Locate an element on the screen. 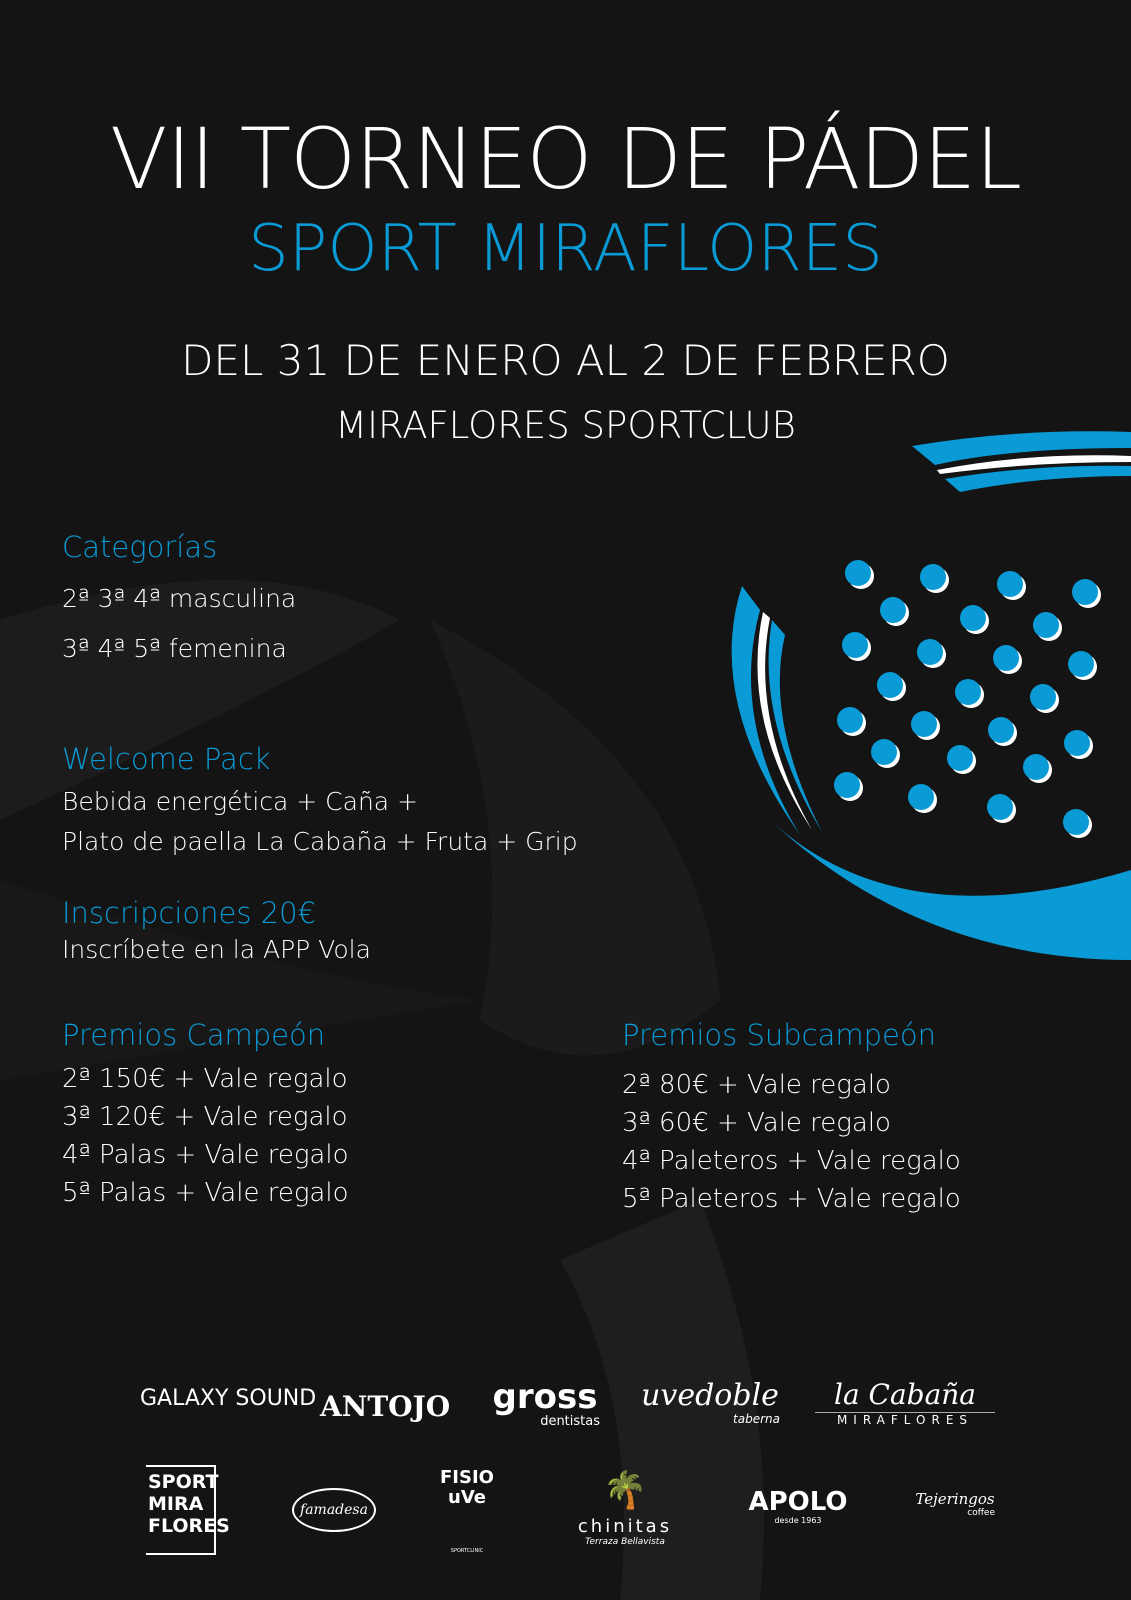 This screenshot has height=1600, width=1131. champion-prize-item: 3ª 120€ + Vale regalo is located at coordinates (205, 1117).